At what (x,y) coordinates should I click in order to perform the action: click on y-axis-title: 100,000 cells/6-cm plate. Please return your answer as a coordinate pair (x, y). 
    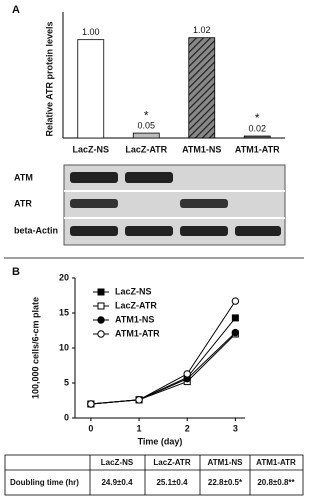
    Looking at the image, I should click on (35, 348).